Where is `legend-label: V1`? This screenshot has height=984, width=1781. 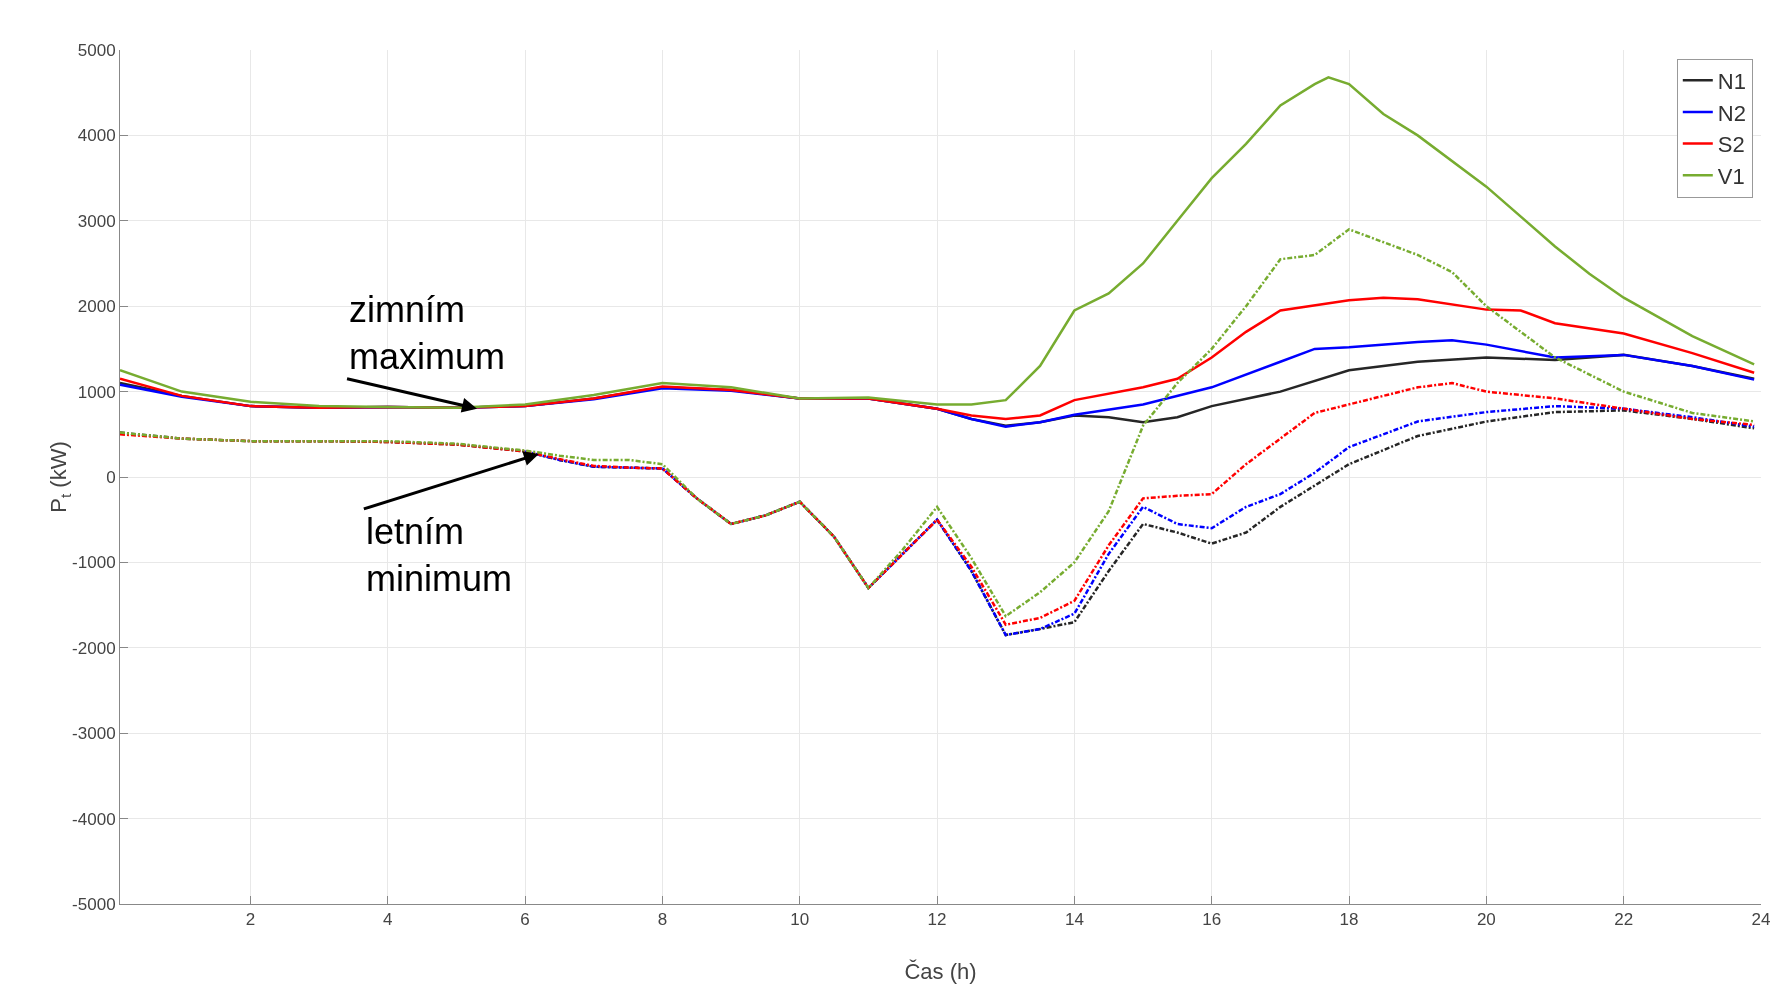
legend-label: V1 is located at coordinates (1731, 176).